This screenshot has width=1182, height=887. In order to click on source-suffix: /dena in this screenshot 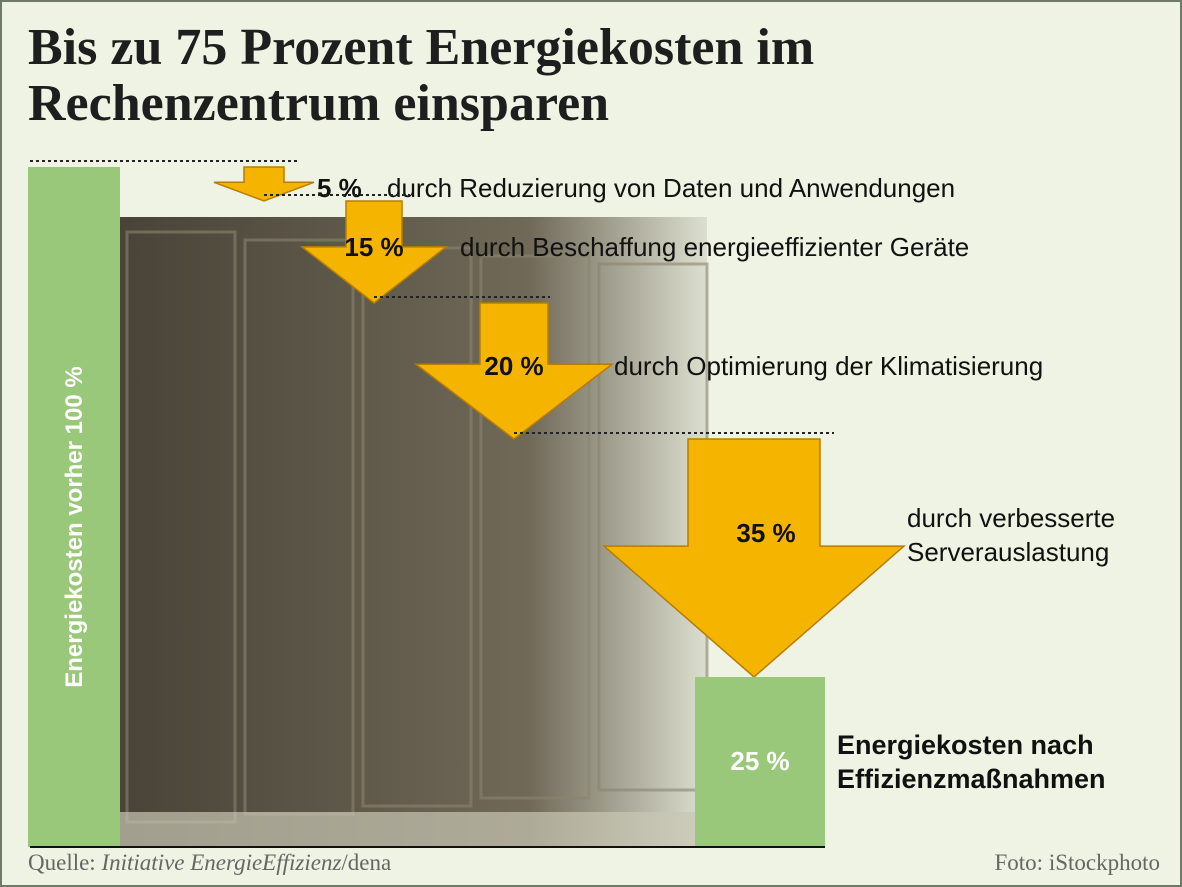, I will do `click(366, 862)`.